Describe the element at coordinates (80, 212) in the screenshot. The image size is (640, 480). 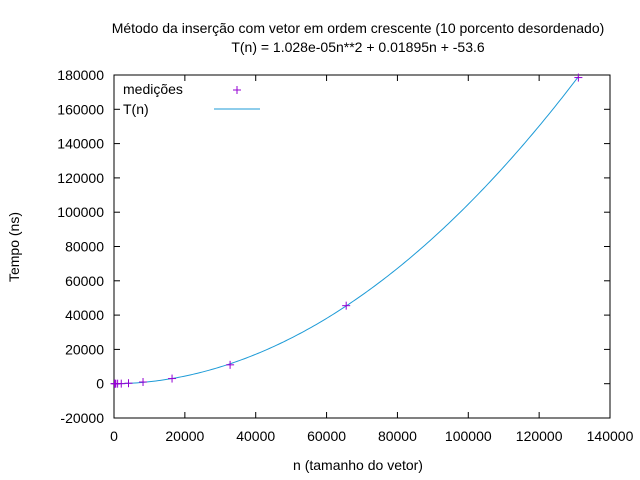
I see `y-tick-label: 100000` at that location.